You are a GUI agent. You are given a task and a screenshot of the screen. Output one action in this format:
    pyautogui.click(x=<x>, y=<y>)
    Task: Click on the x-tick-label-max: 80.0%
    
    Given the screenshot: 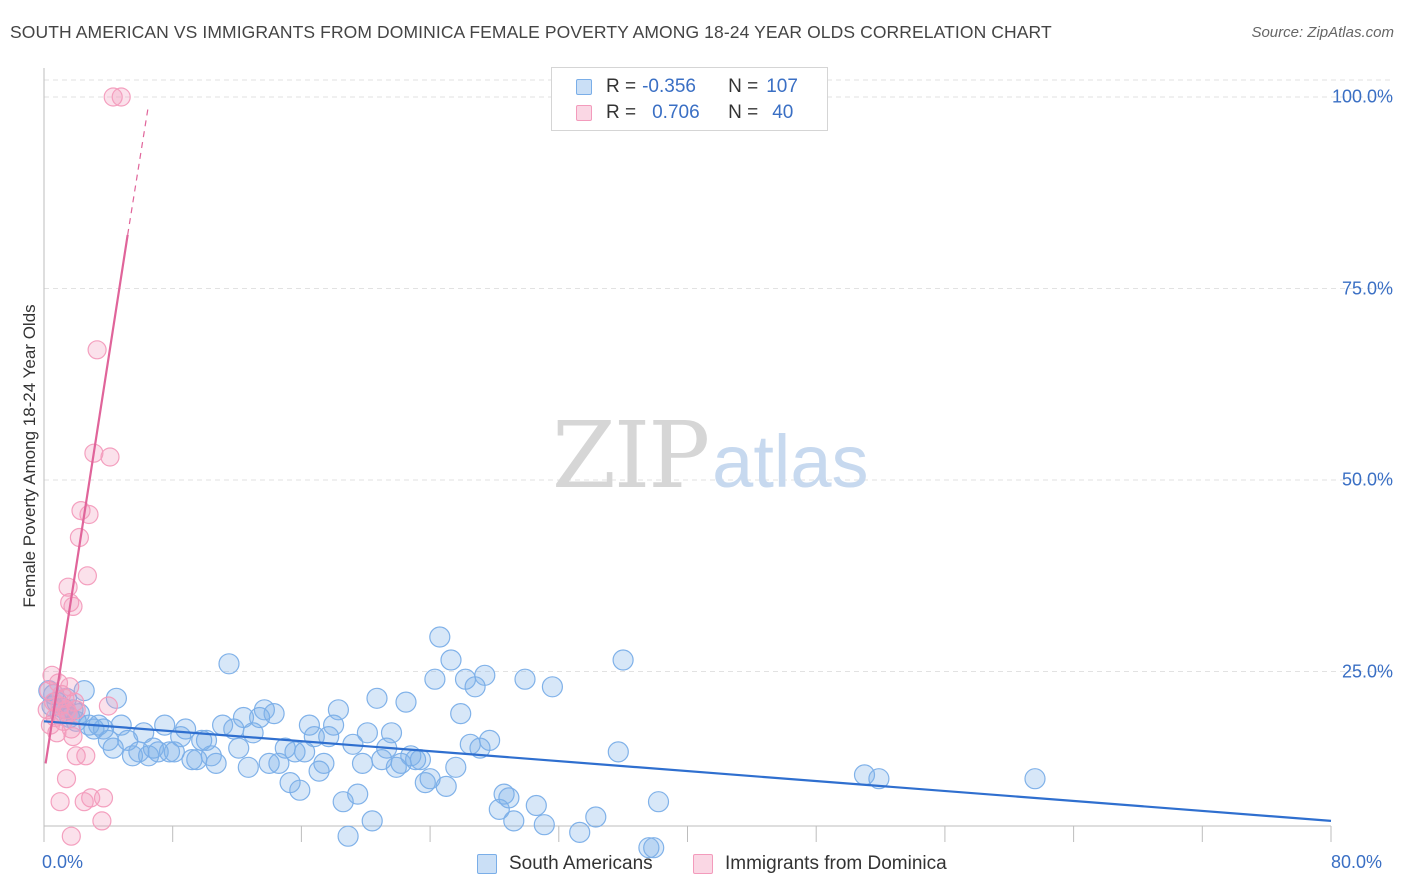 What is the action you would take?
    pyautogui.click(x=1357, y=862)
    